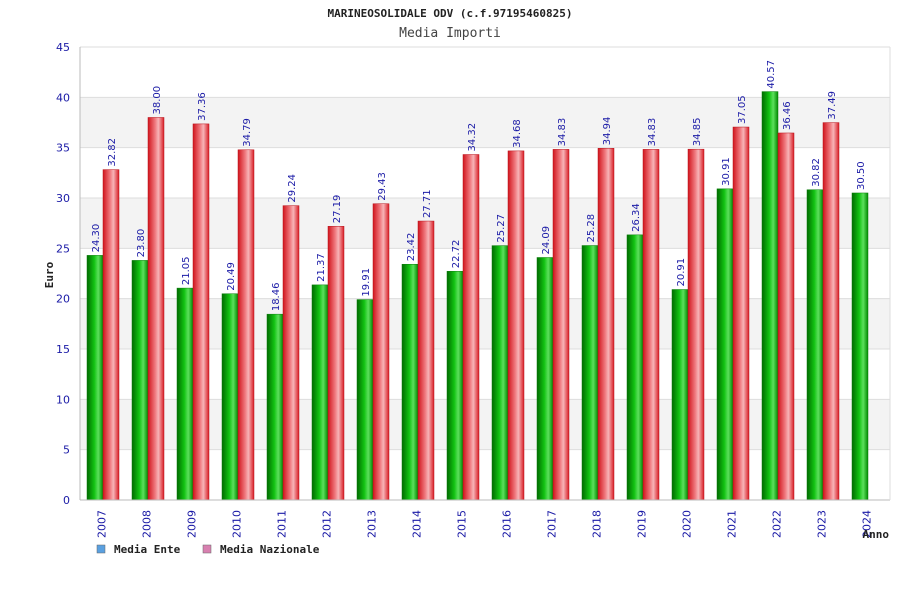 Image resolution: width=900 pixels, height=600 pixels. What do you see at coordinates (562, 132) in the screenshot?
I see `value-label-media-nazionale-2017: 34.83` at bounding box center [562, 132].